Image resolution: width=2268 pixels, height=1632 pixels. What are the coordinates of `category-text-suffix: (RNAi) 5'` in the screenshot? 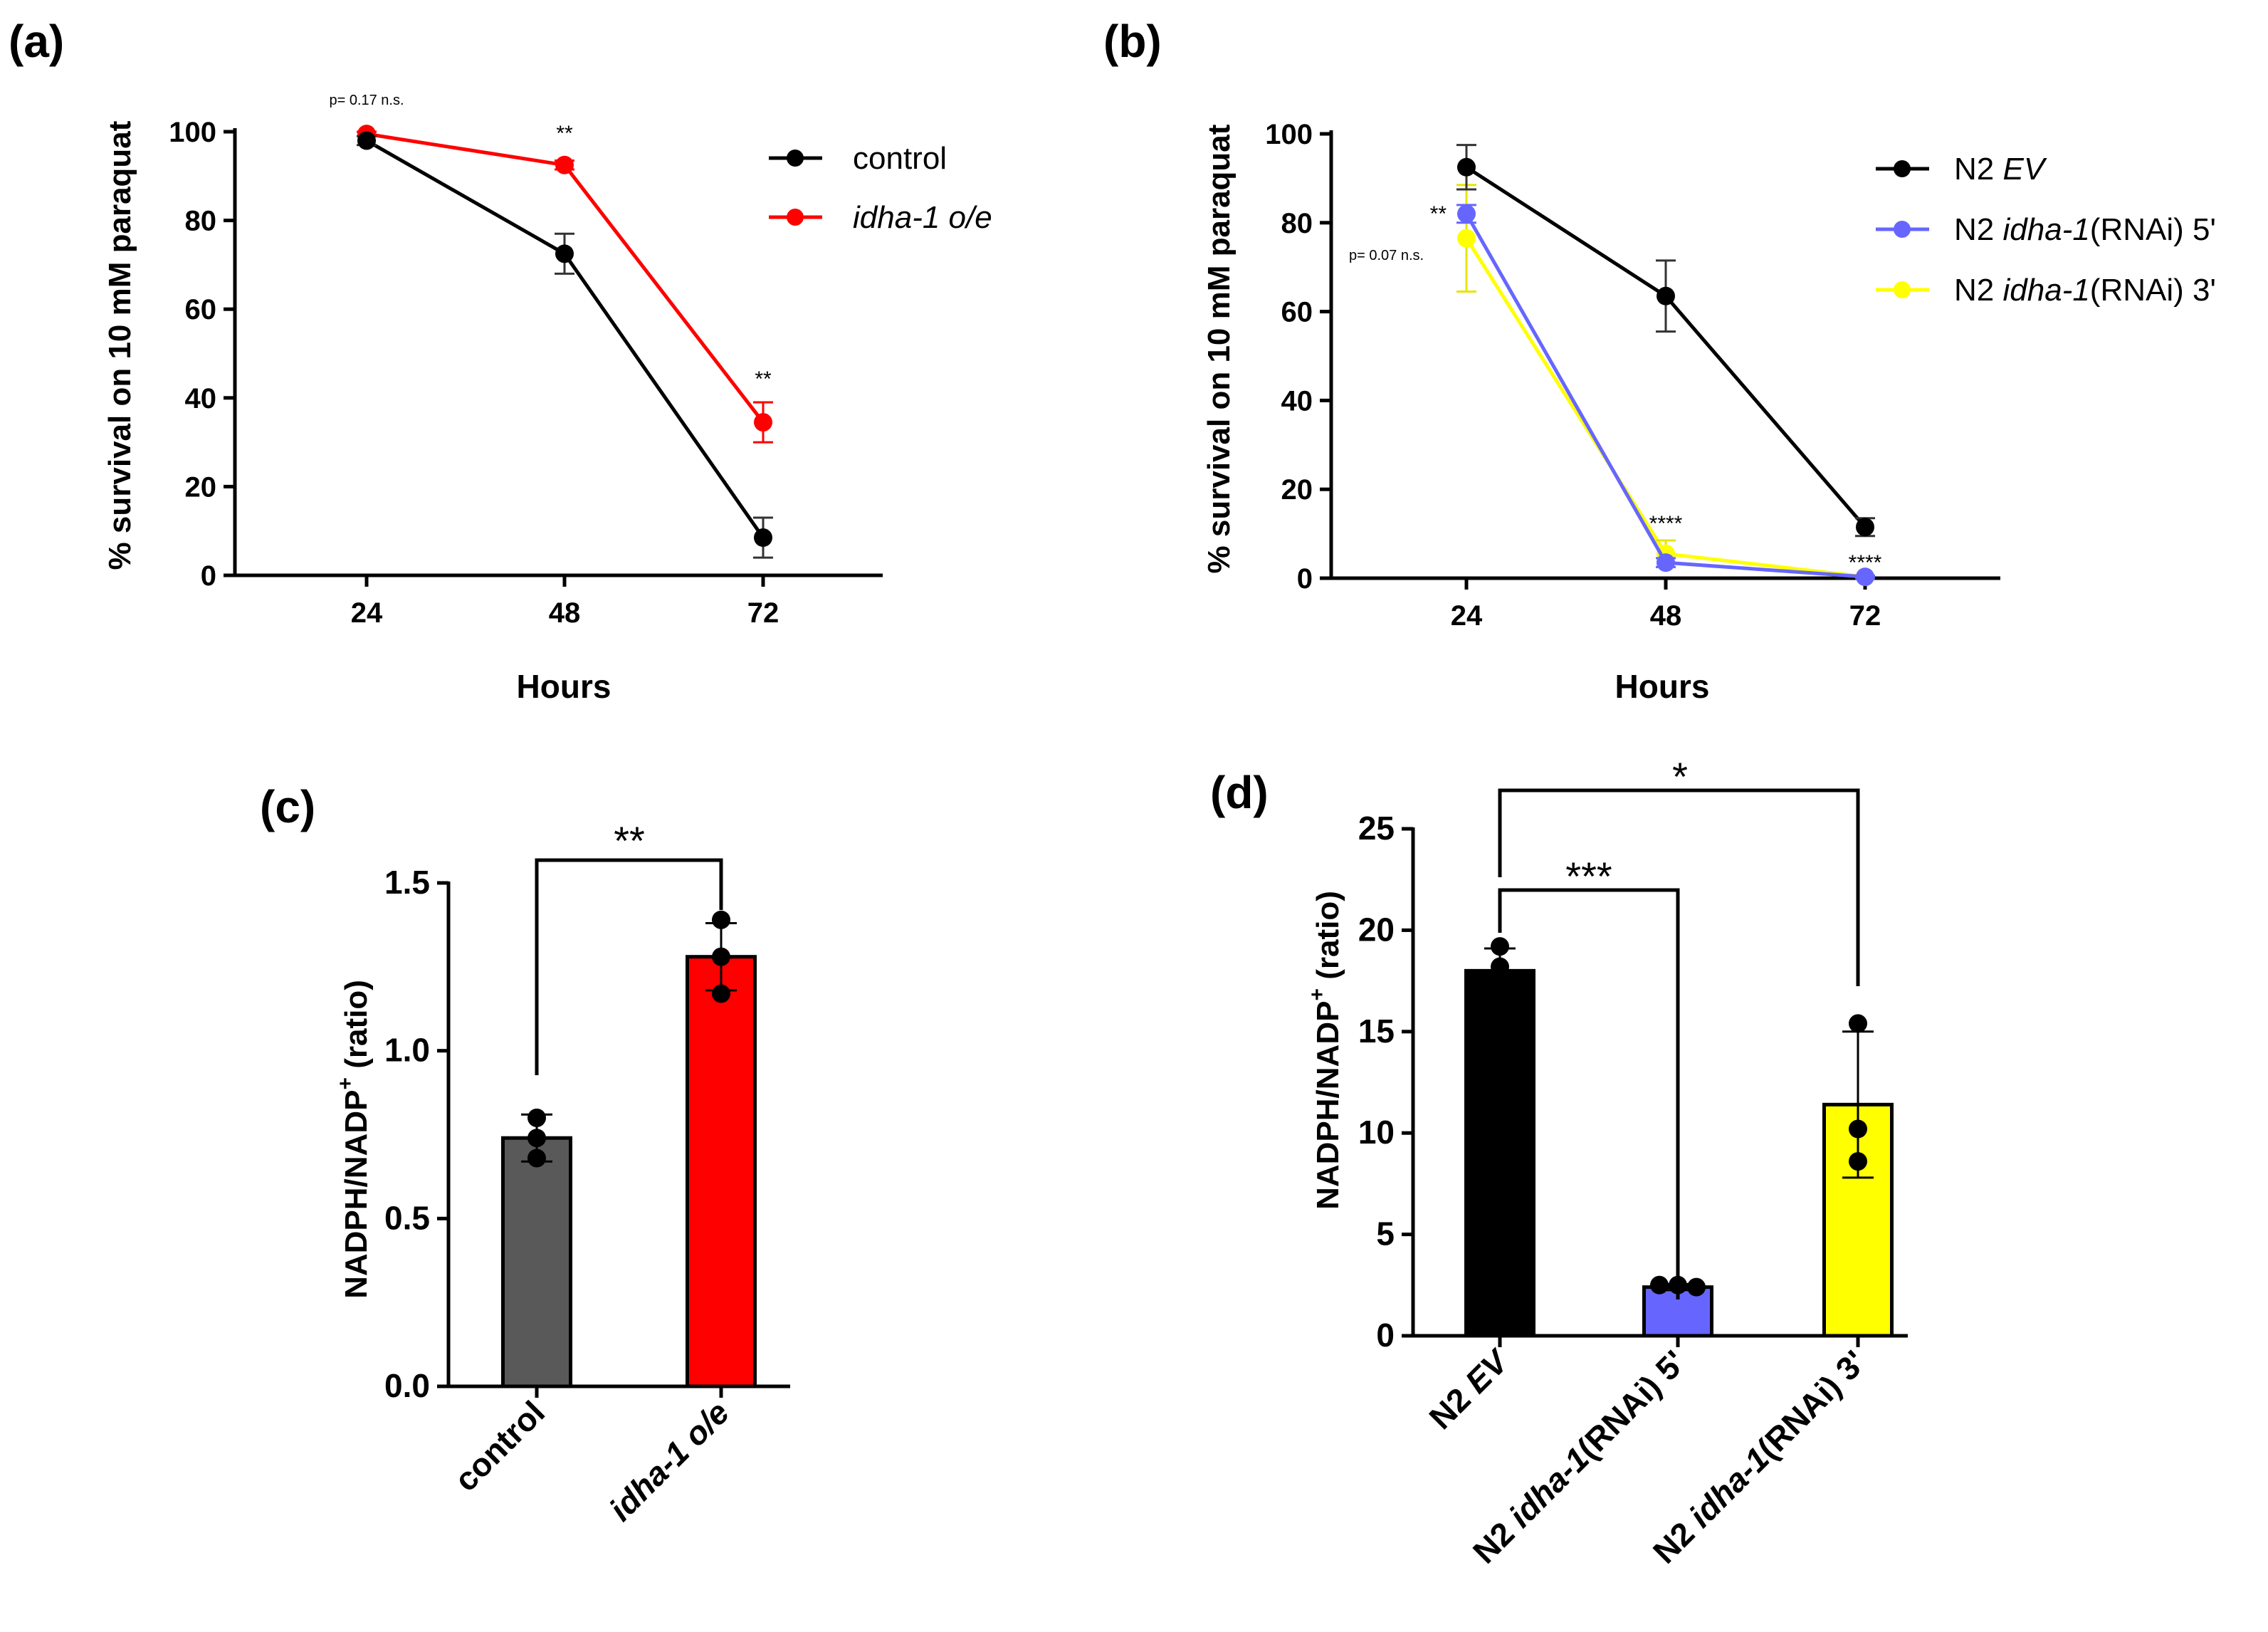 It's located at (1631, 1404).